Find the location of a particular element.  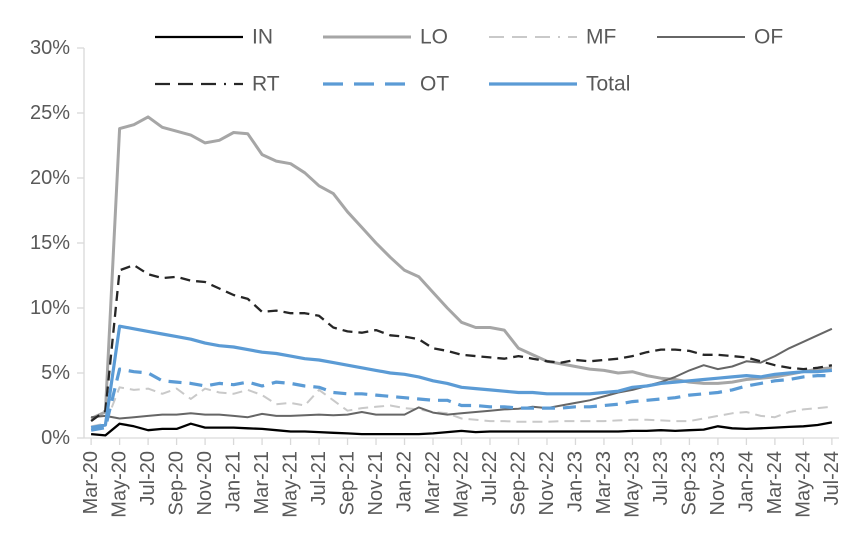

x-axis-label: Jul-22 is located at coordinates (490, 478).